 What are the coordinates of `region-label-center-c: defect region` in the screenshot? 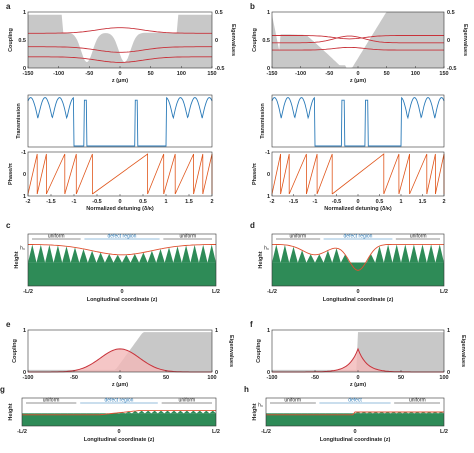 It's located at (122, 237).